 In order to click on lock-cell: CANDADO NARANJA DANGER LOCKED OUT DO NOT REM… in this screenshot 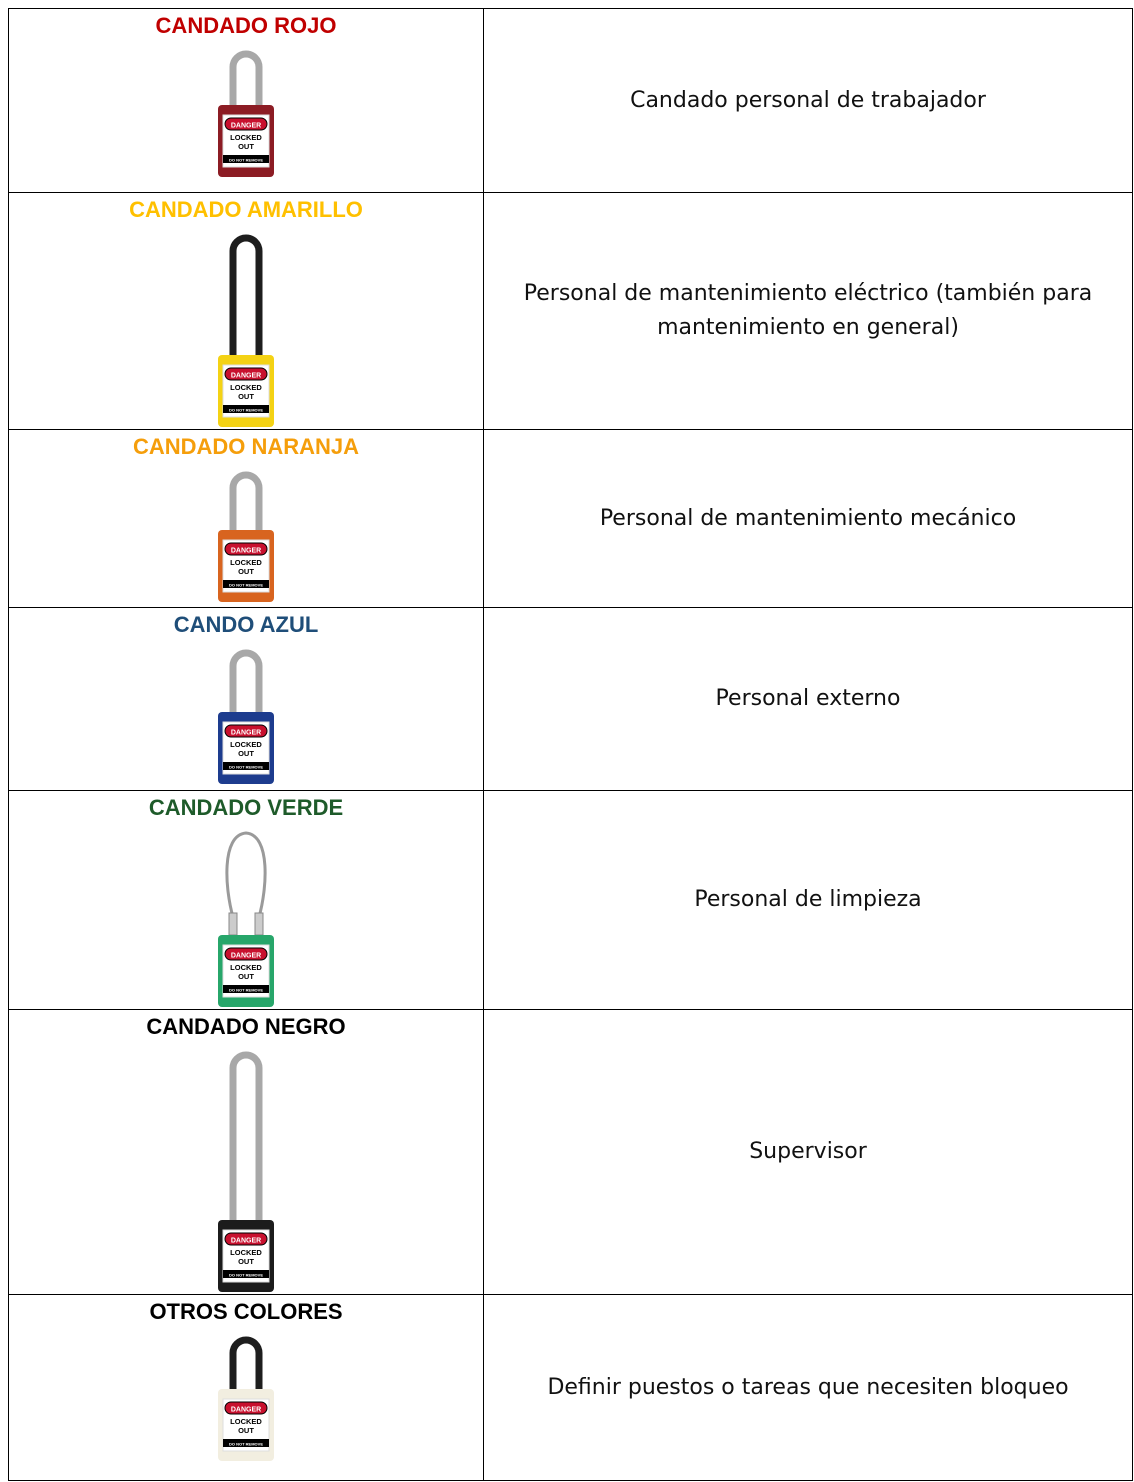, I will do `click(246, 518)`.